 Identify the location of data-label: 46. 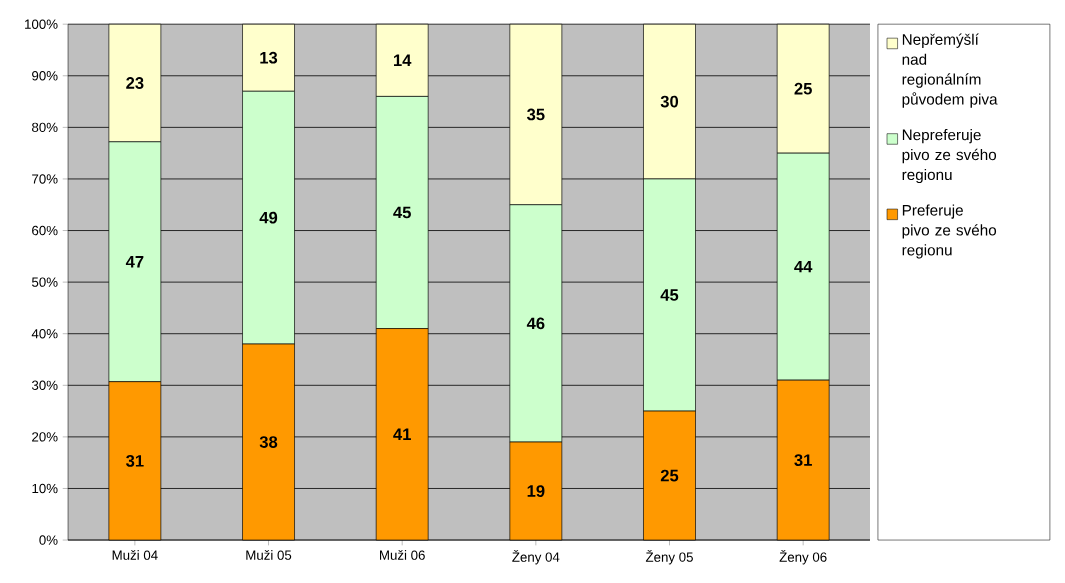
(535, 323).